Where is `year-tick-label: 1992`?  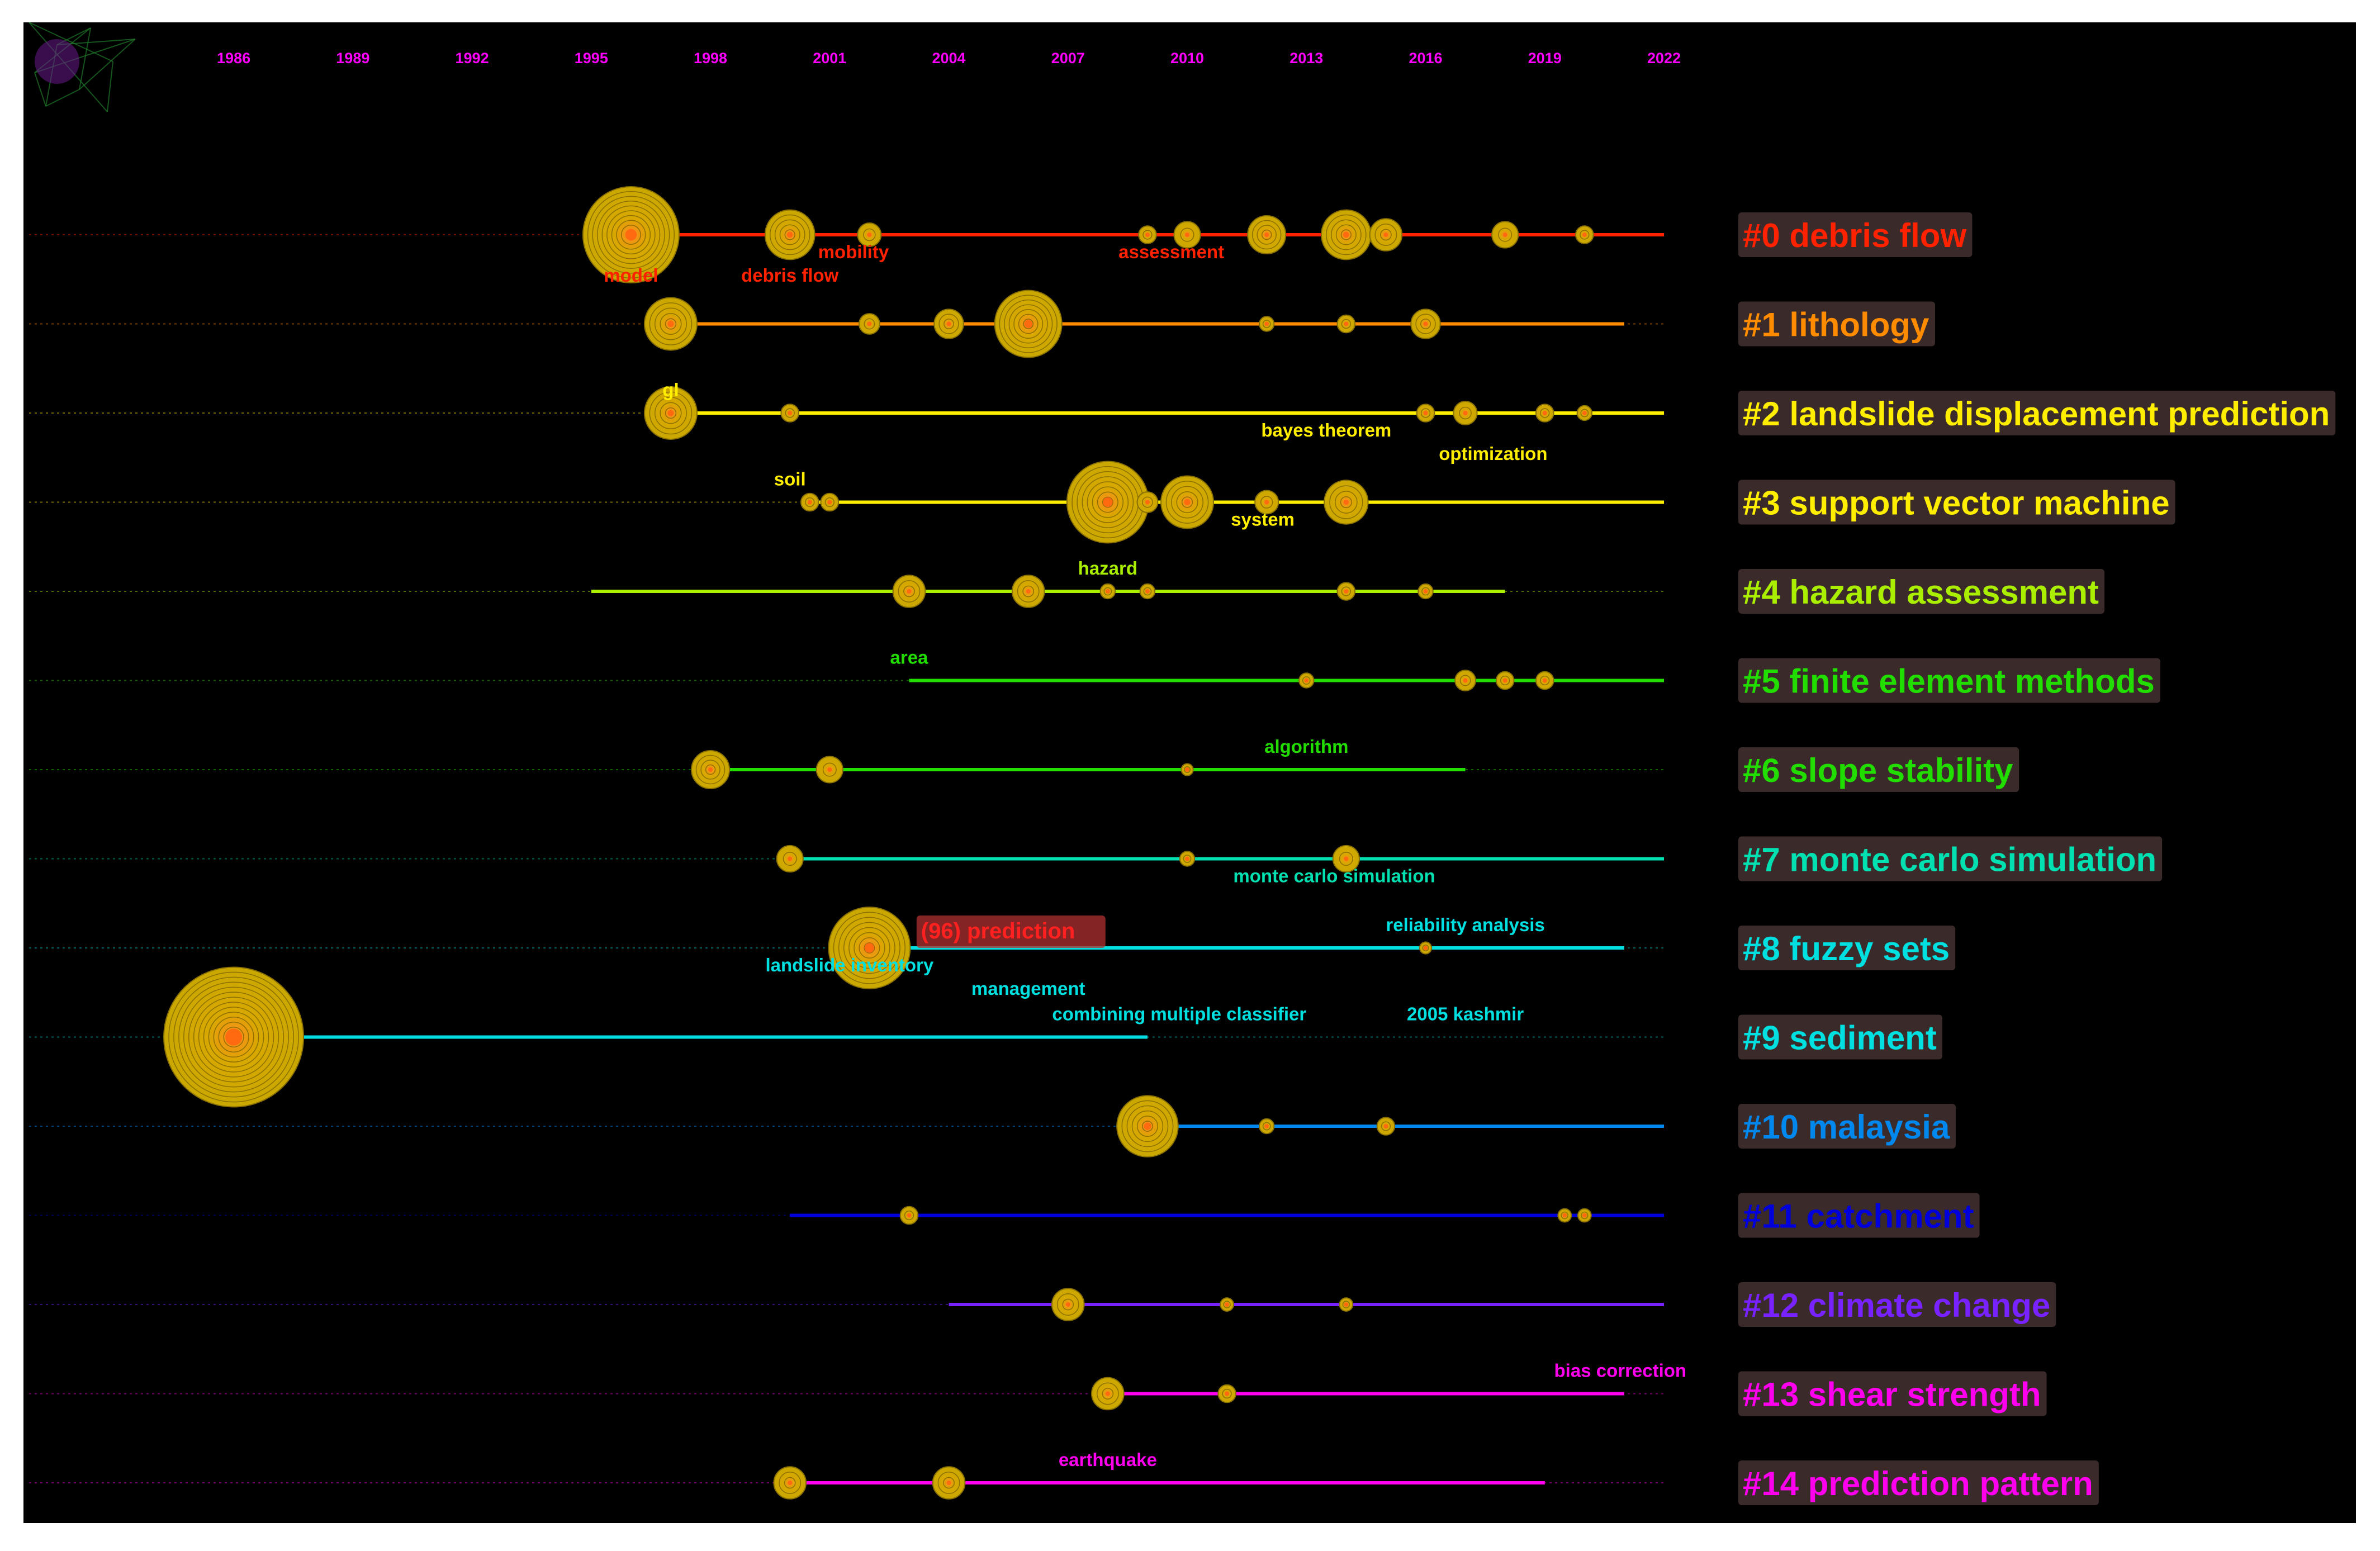 year-tick-label: 1992 is located at coordinates (472, 58).